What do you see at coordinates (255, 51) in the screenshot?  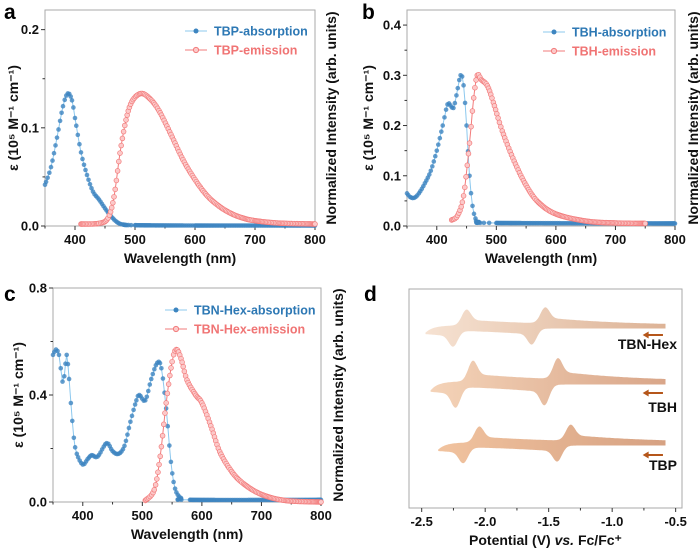 I see `legend-label: TBP-emission` at bounding box center [255, 51].